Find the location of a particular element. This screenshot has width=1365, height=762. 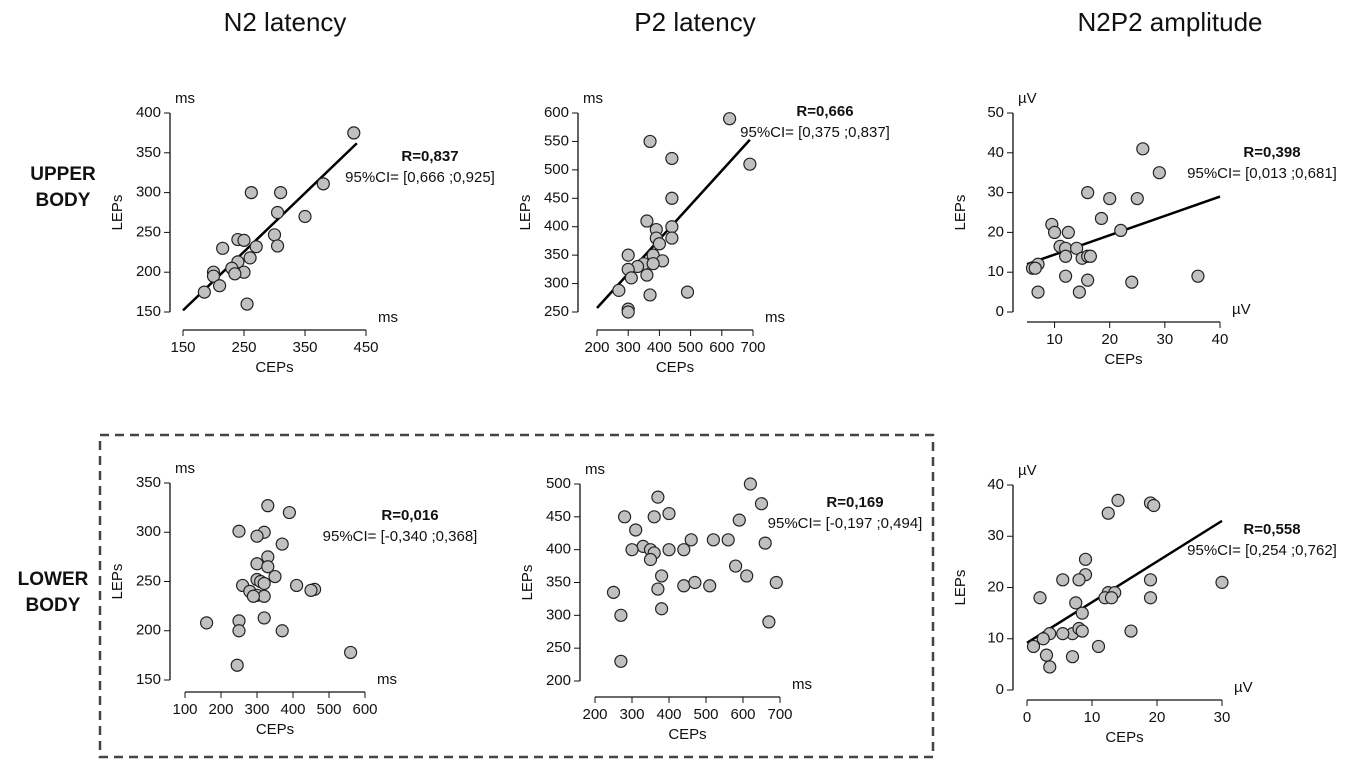

annotation-r: R=0,666 is located at coordinates (824, 111).